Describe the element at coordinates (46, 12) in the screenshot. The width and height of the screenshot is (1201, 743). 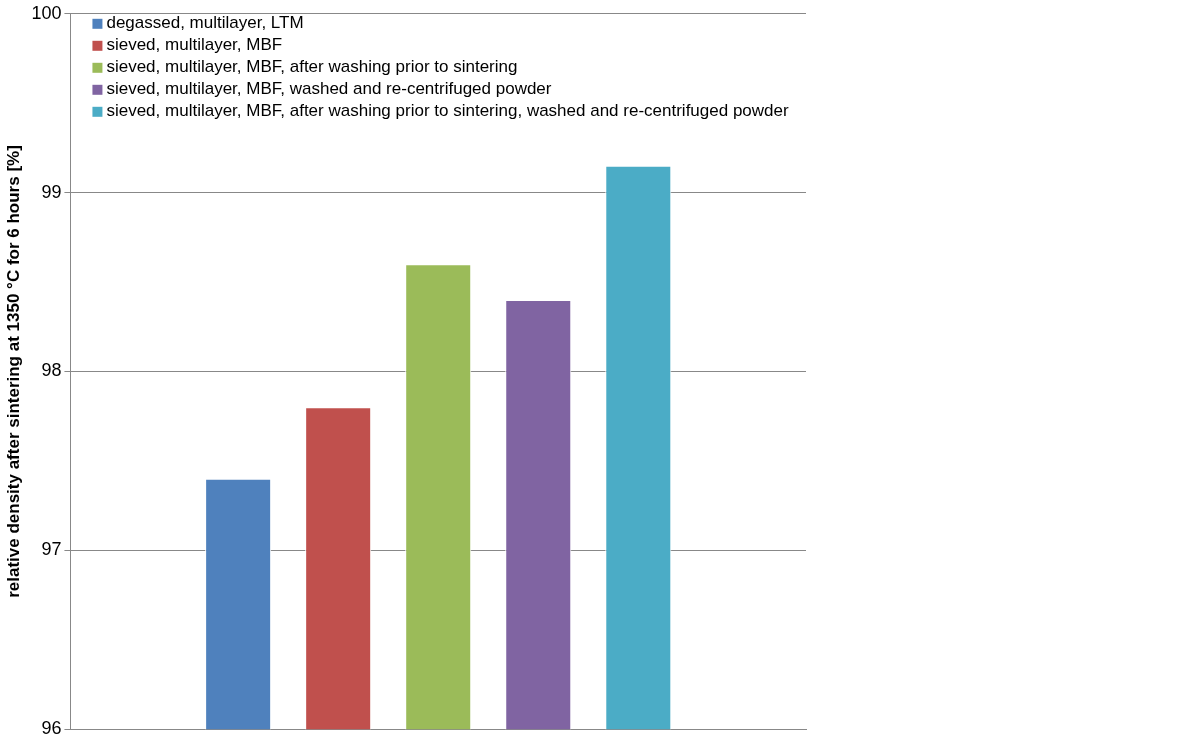
I see `y-tick-label: 100` at that location.